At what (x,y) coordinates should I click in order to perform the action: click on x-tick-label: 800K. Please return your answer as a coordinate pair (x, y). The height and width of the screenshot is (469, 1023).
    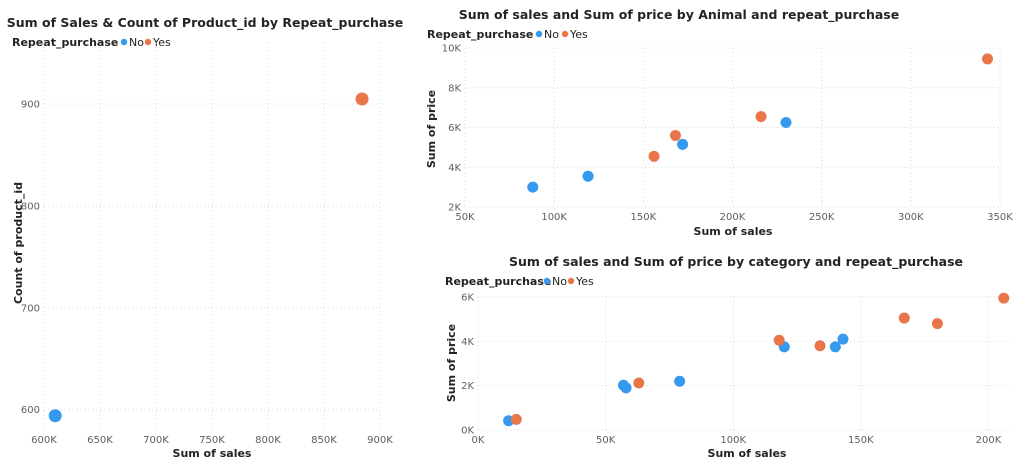
    Looking at the image, I should click on (268, 440).